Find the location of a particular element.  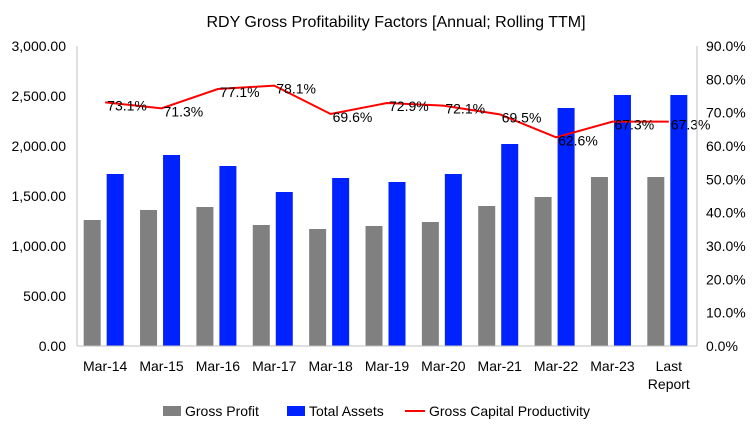

y-left-tick-label: 3,000.00 is located at coordinates (39, 46).